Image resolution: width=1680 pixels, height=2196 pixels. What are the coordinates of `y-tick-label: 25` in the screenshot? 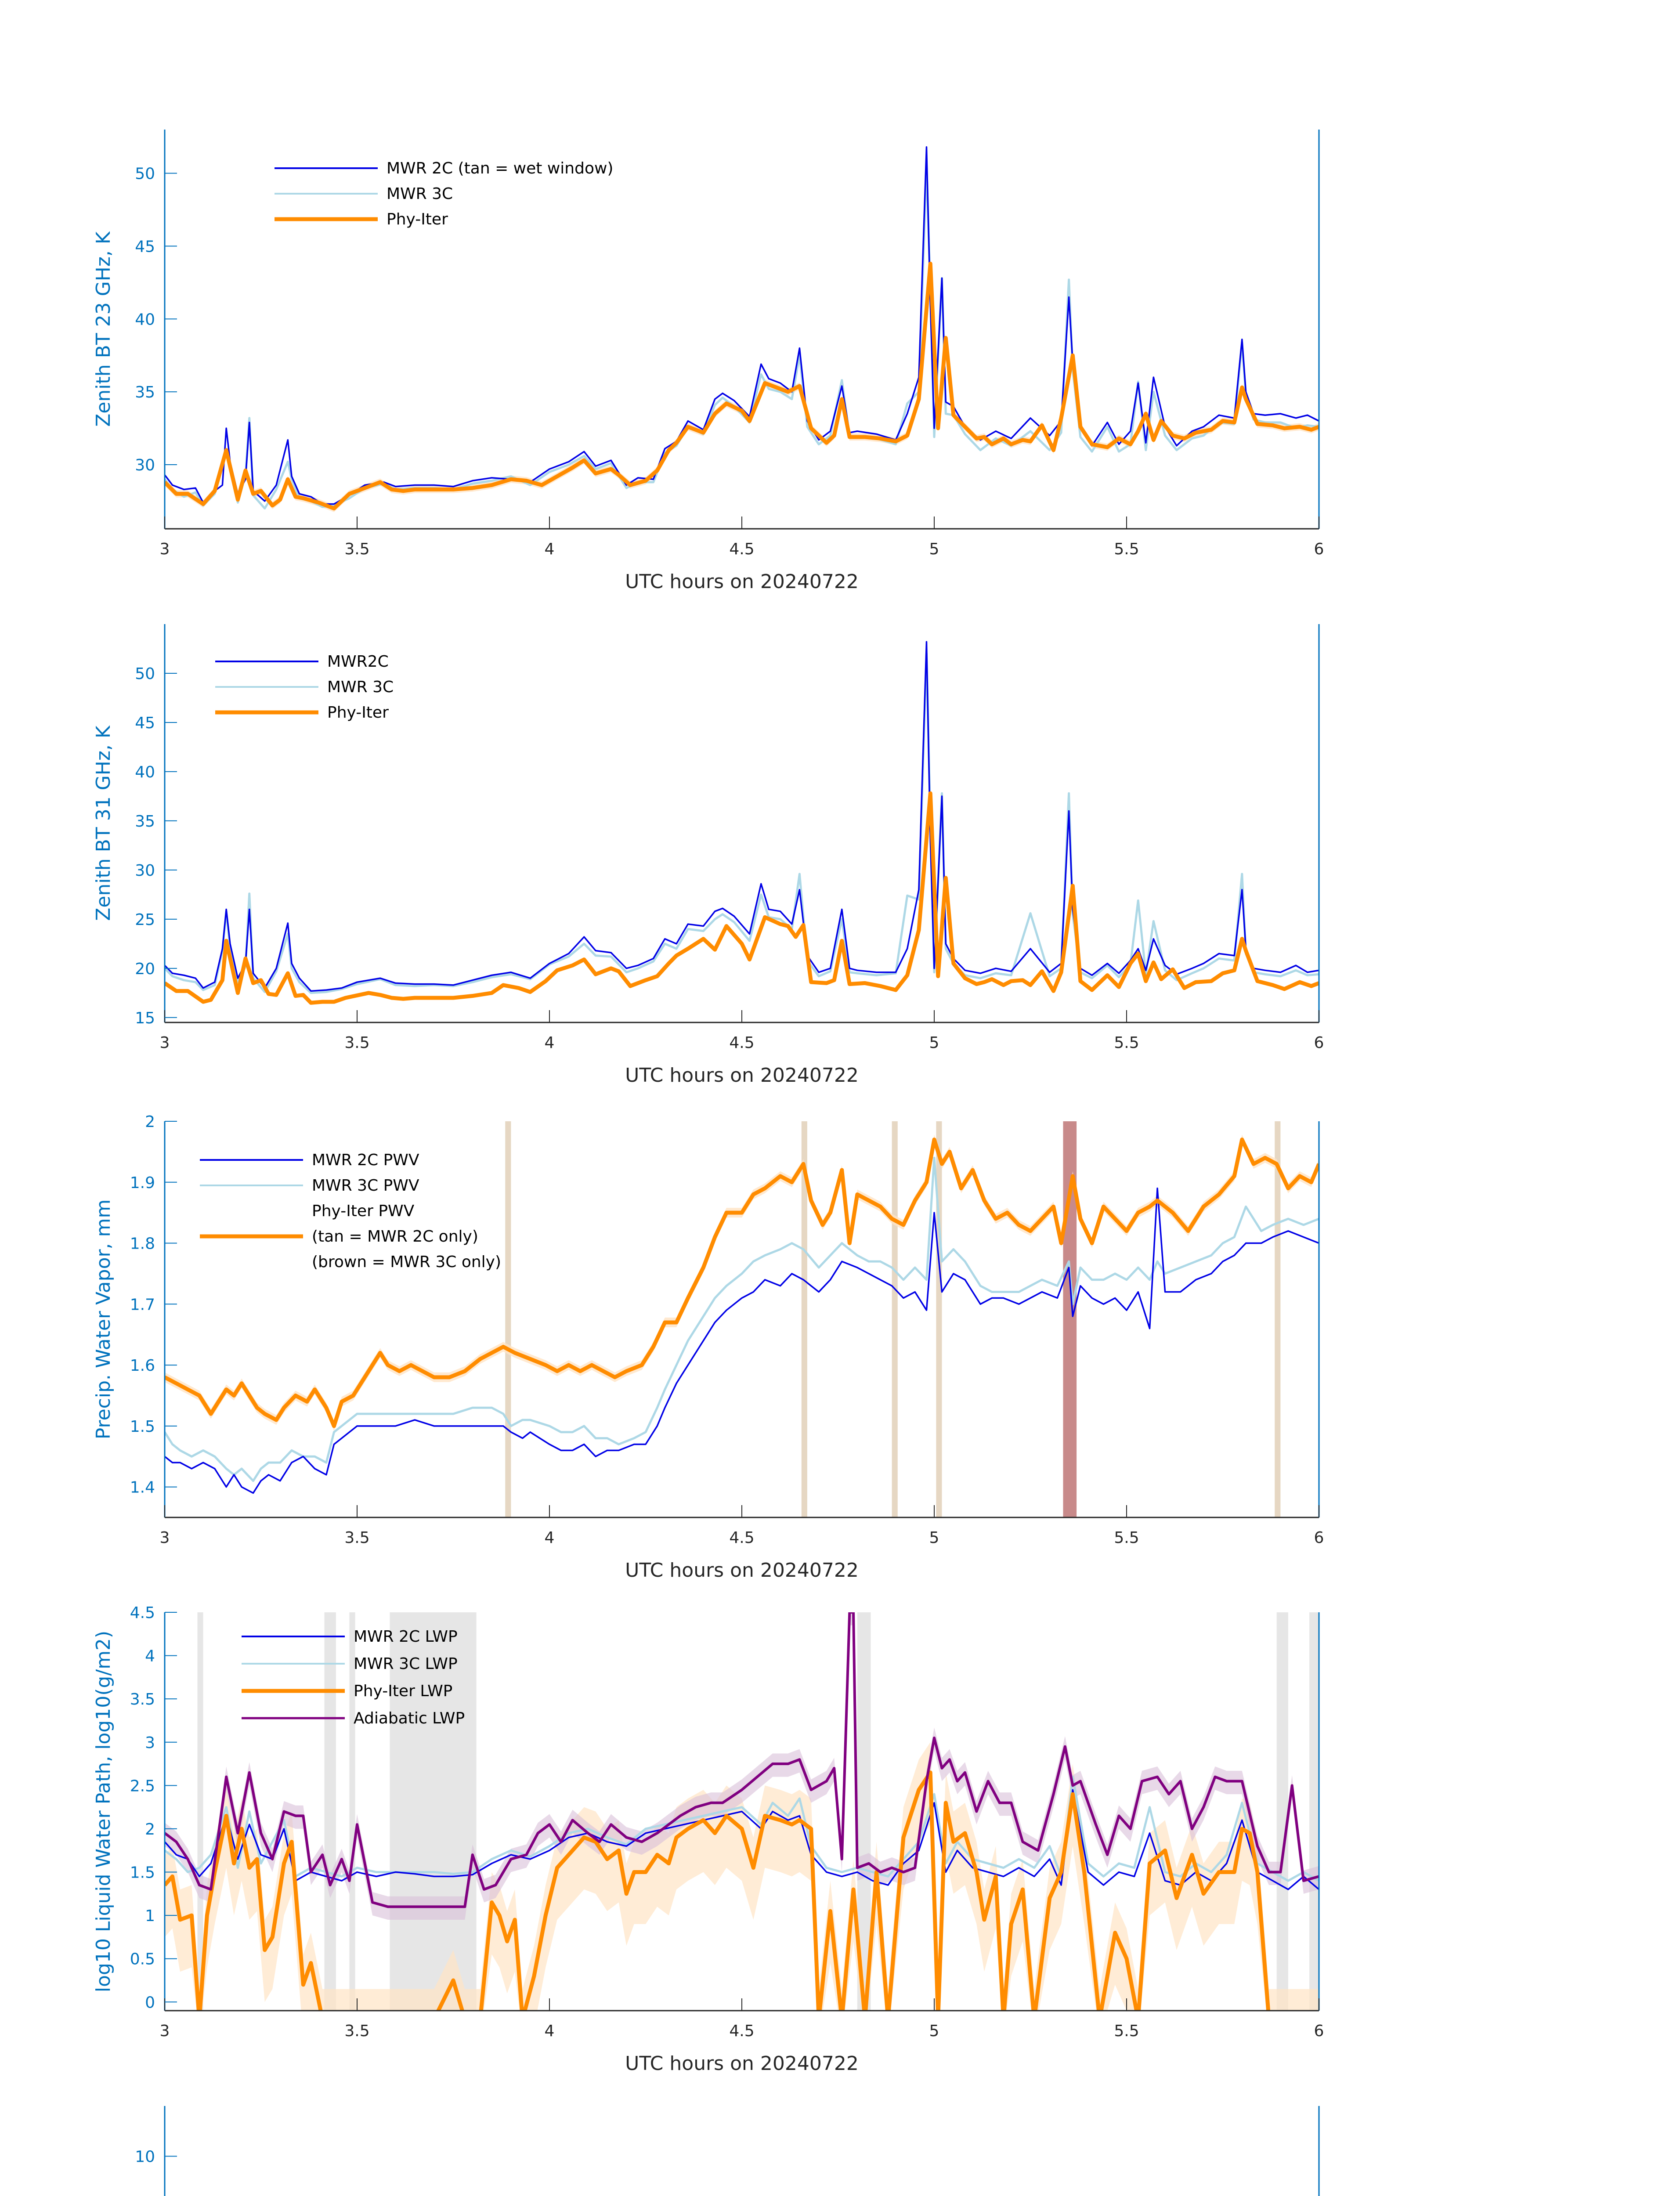 It's located at (145, 920).